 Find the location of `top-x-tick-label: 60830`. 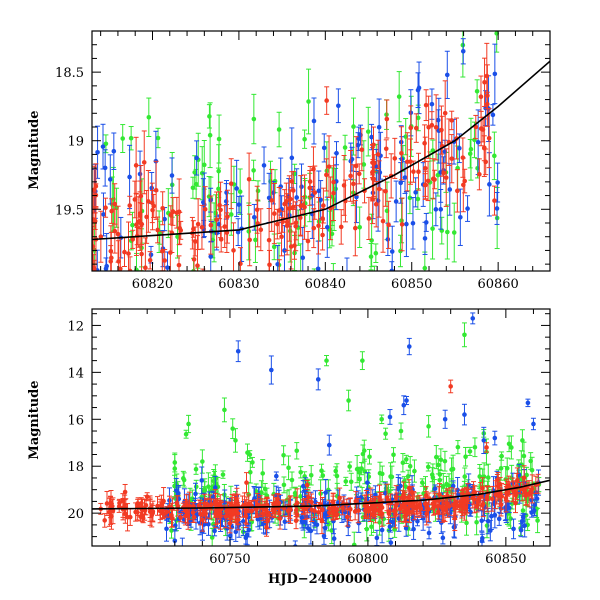

top-x-tick-label: 60830 is located at coordinates (238, 284).